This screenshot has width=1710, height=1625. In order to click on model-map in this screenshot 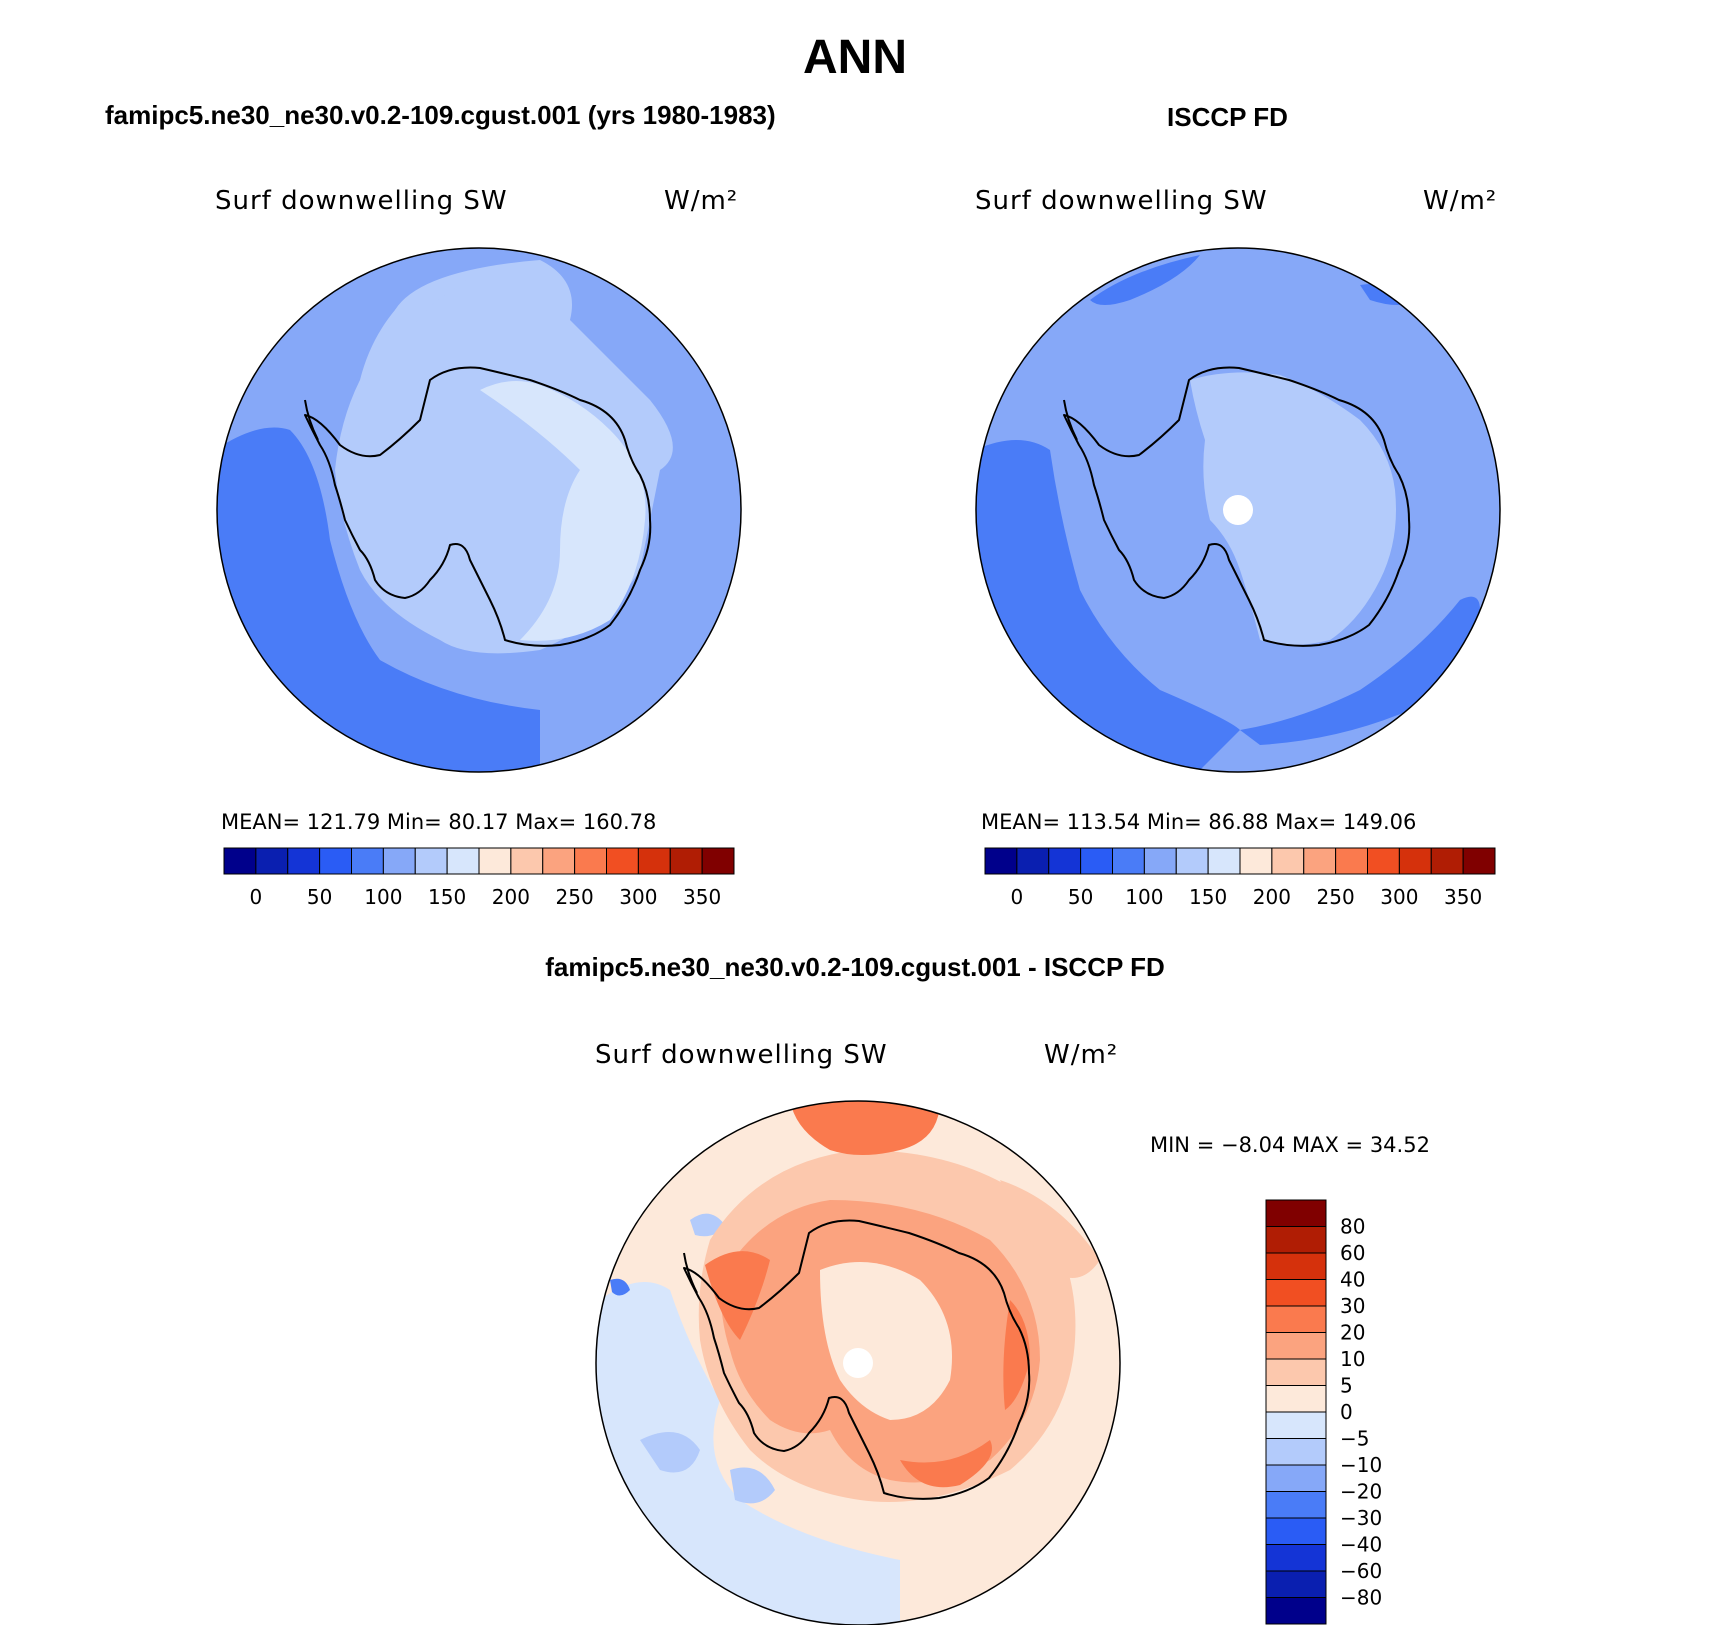, I will do `click(479, 510)`.